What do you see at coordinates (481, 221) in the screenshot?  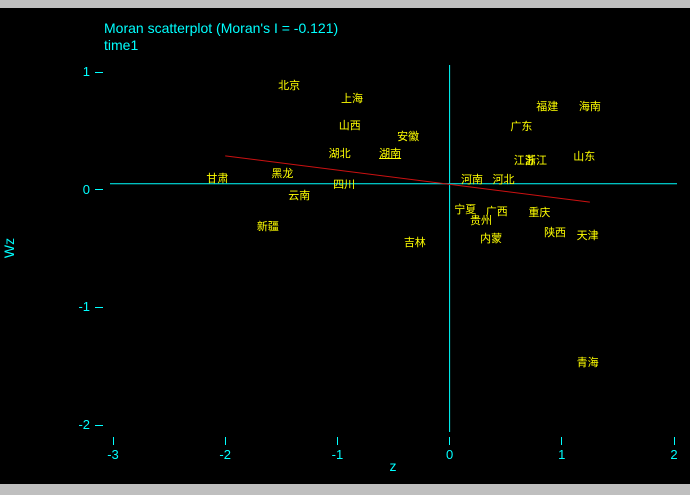 I see `point-label: 贵州` at bounding box center [481, 221].